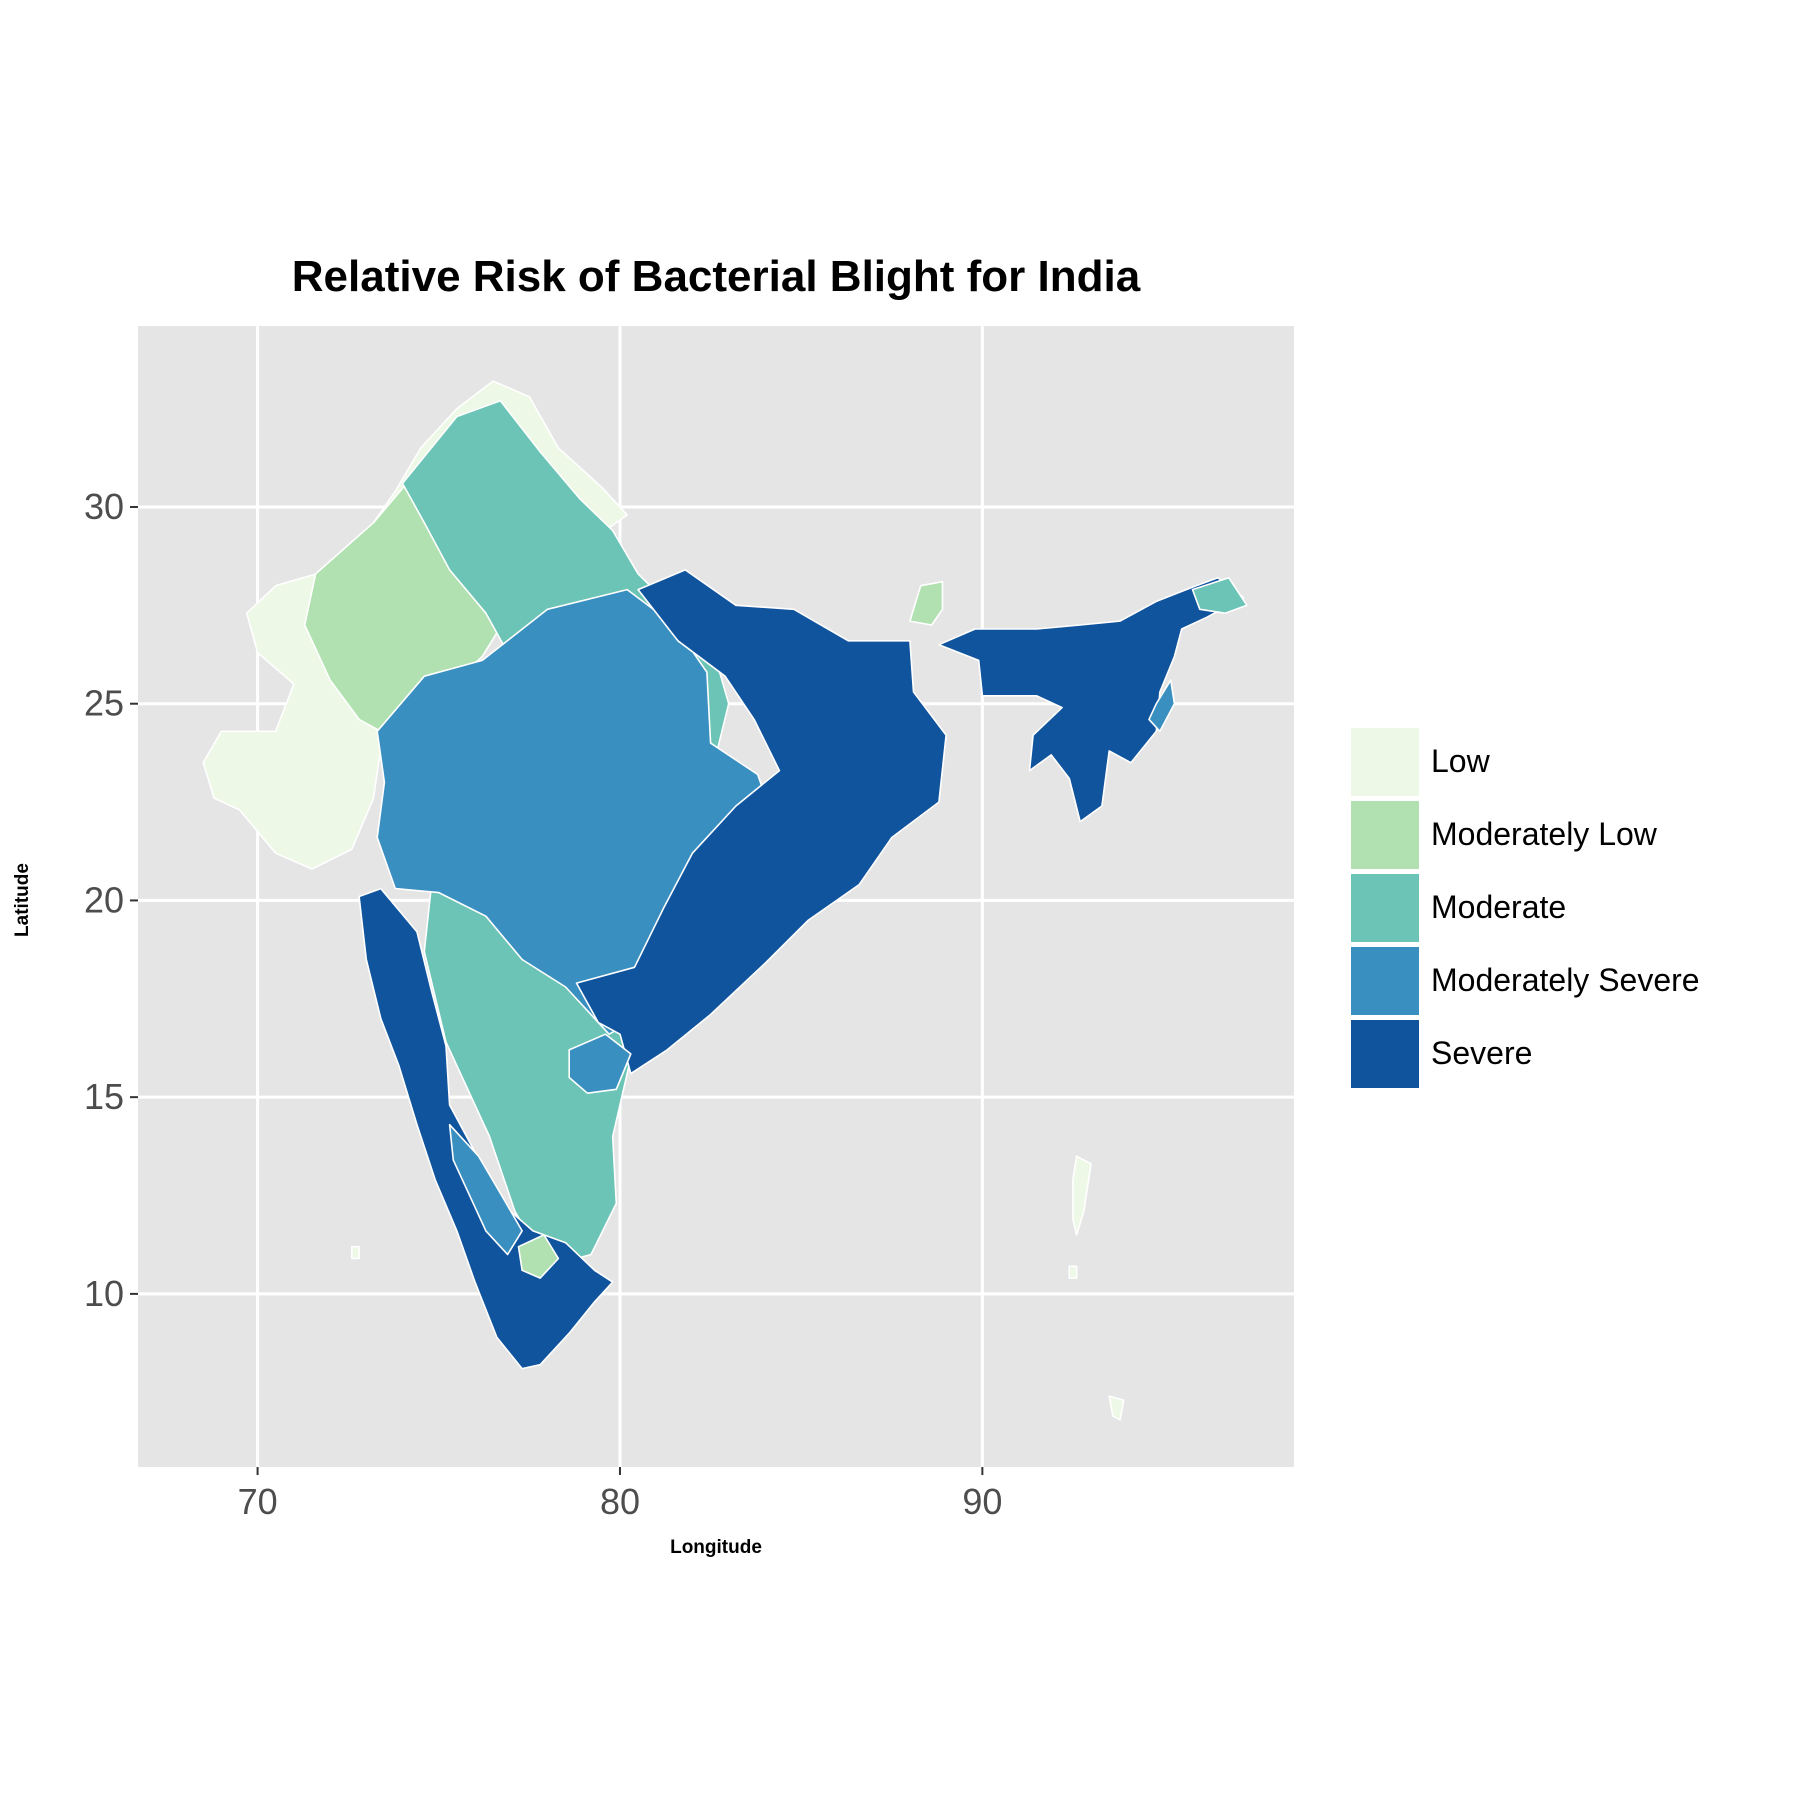  What do you see at coordinates (104, 1293) in the screenshot?
I see `y-tick-label: 10` at bounding box center [104, 1293].